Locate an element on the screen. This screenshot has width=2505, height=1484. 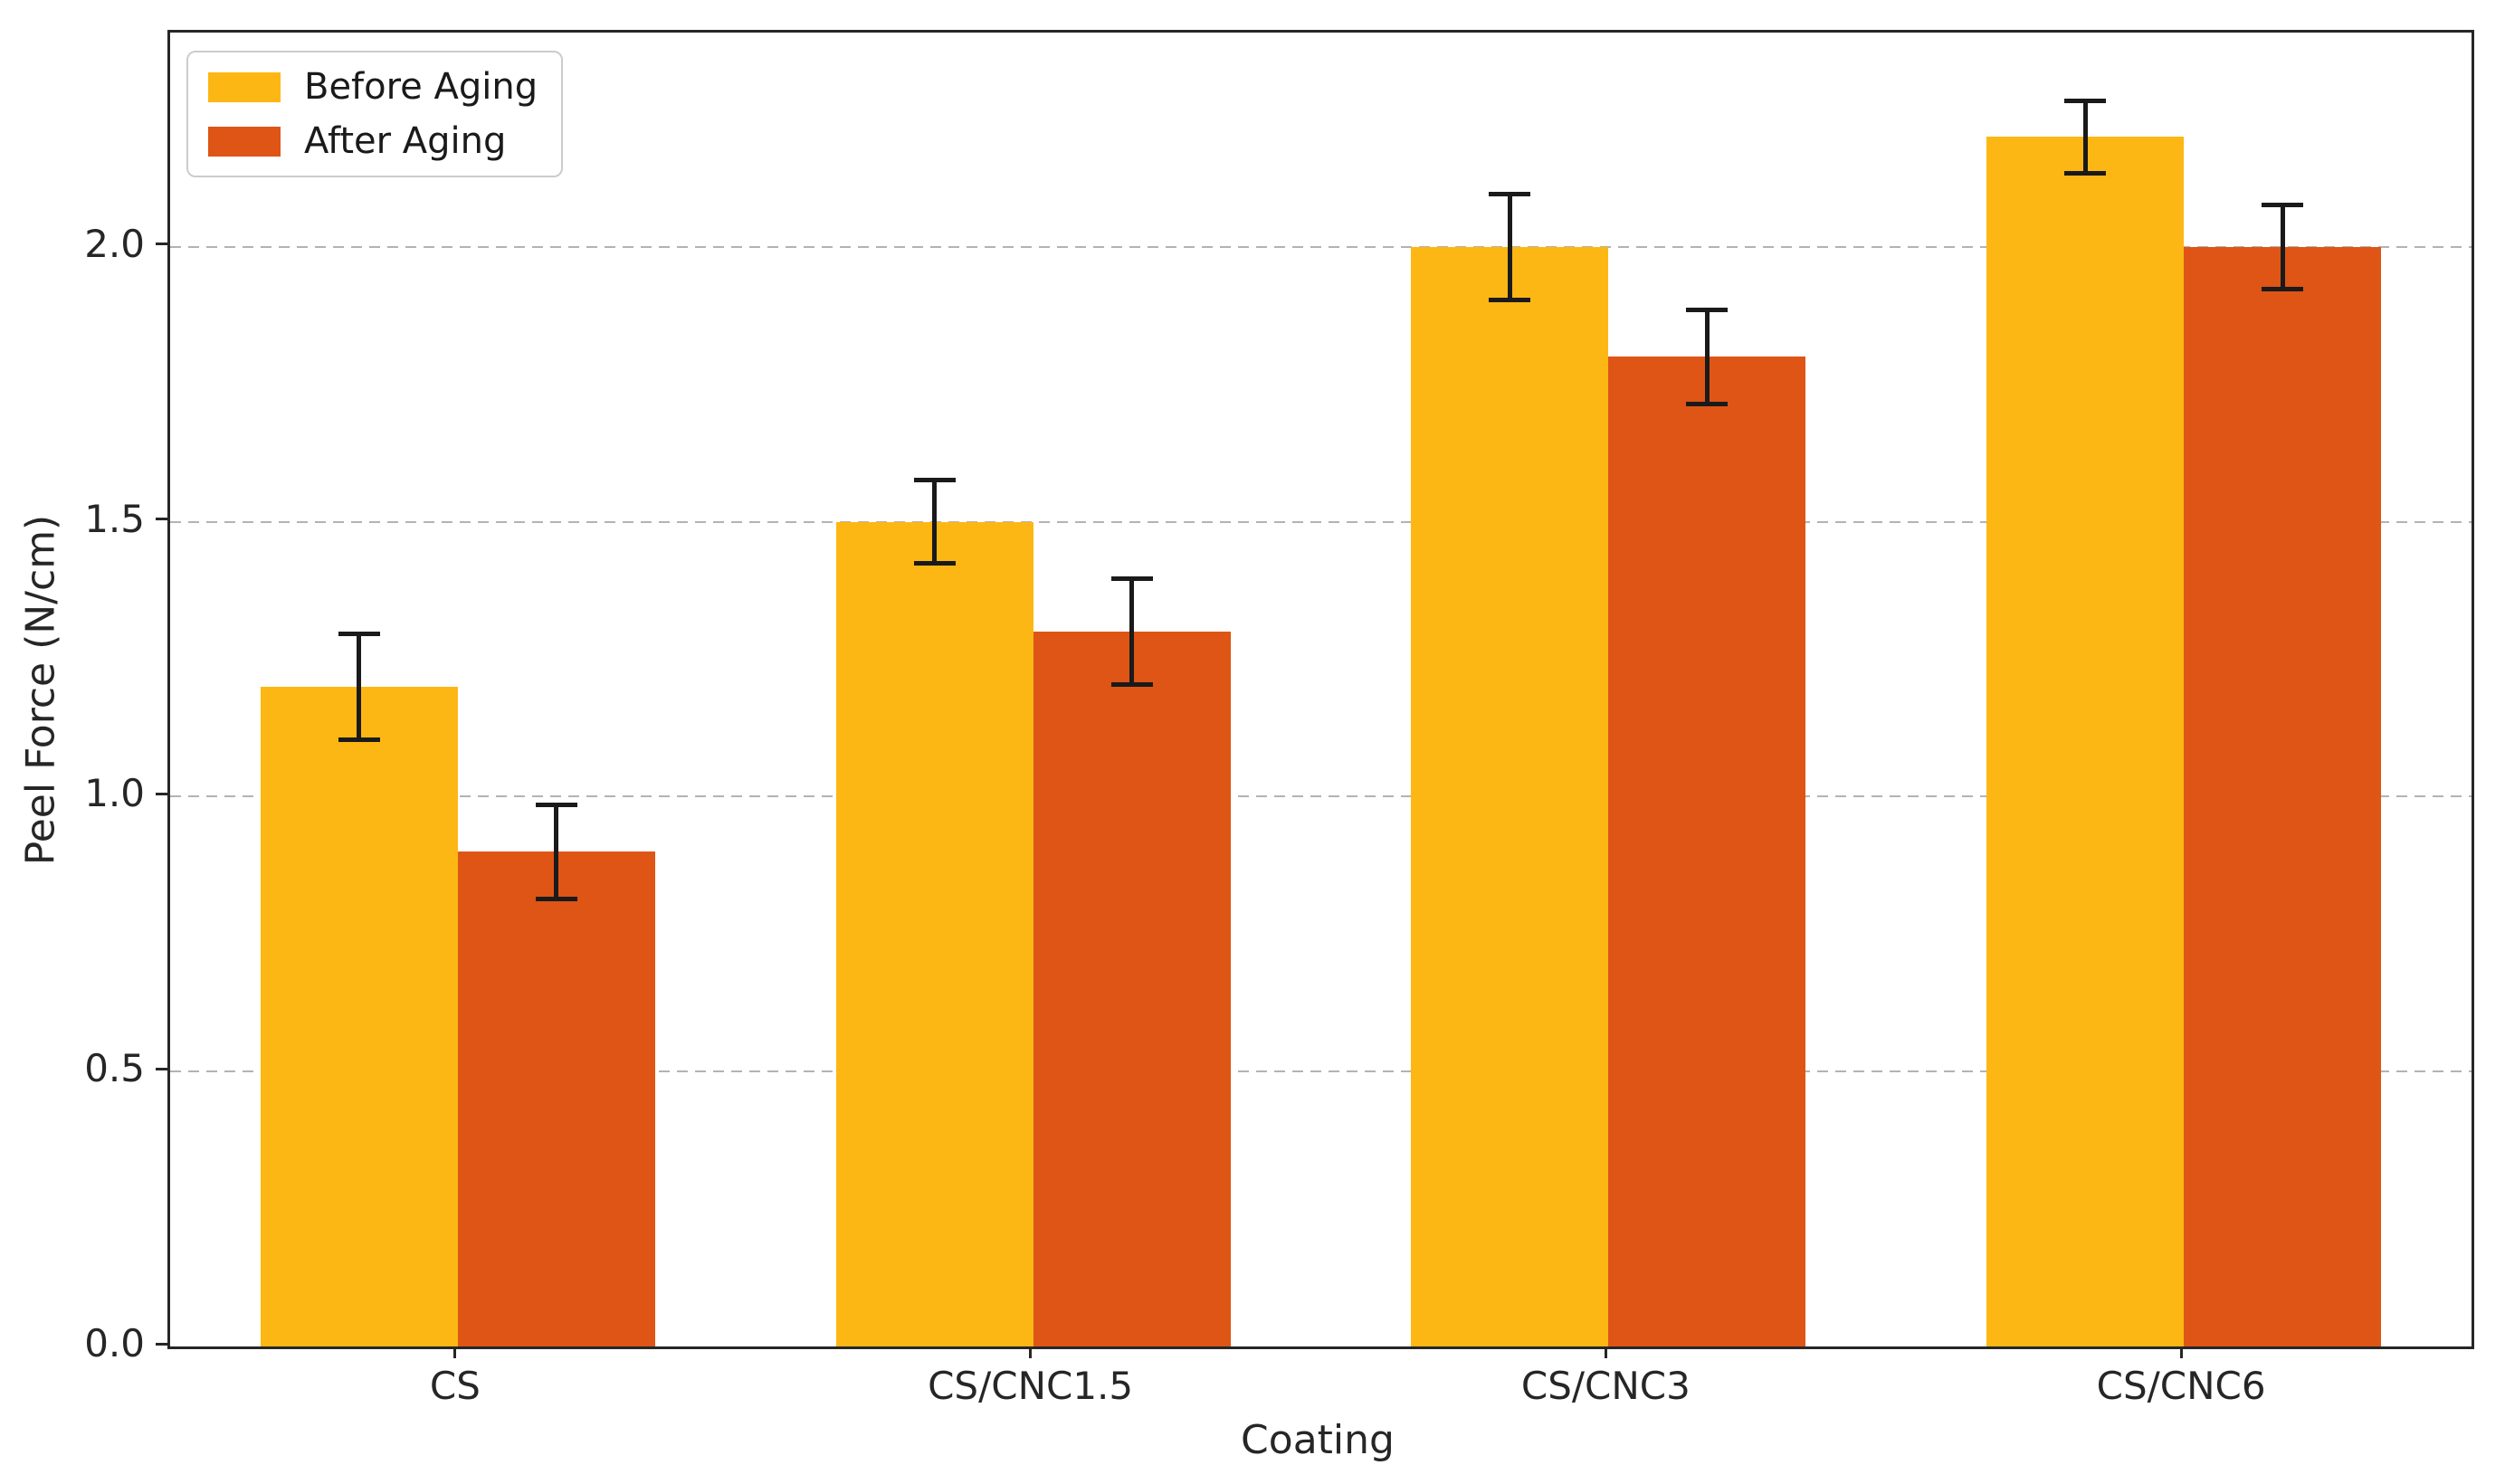
legend-row-after-aging: After Aging is located at coordinates (373, 141).